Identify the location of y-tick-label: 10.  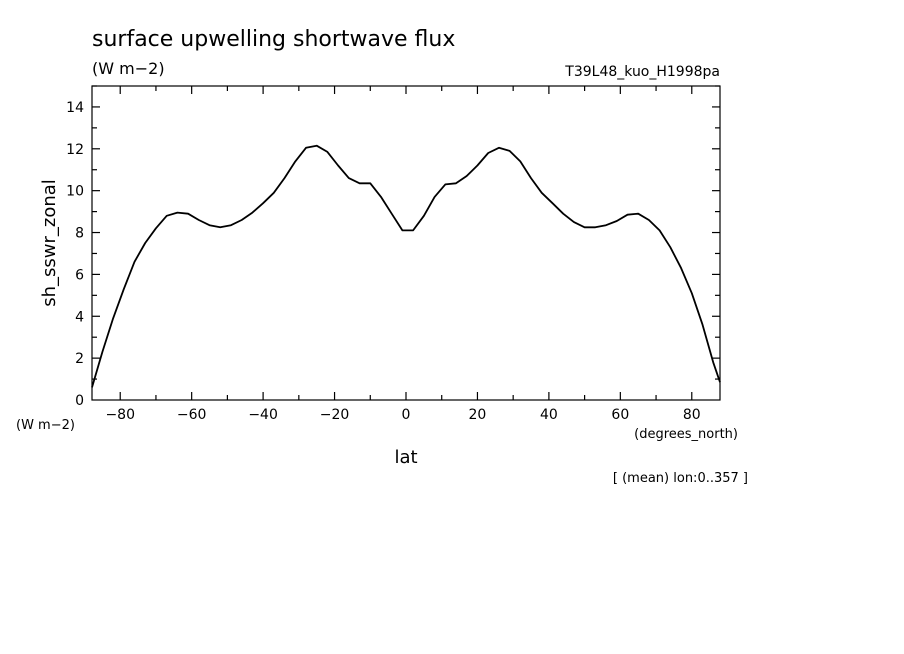
(75, 192).